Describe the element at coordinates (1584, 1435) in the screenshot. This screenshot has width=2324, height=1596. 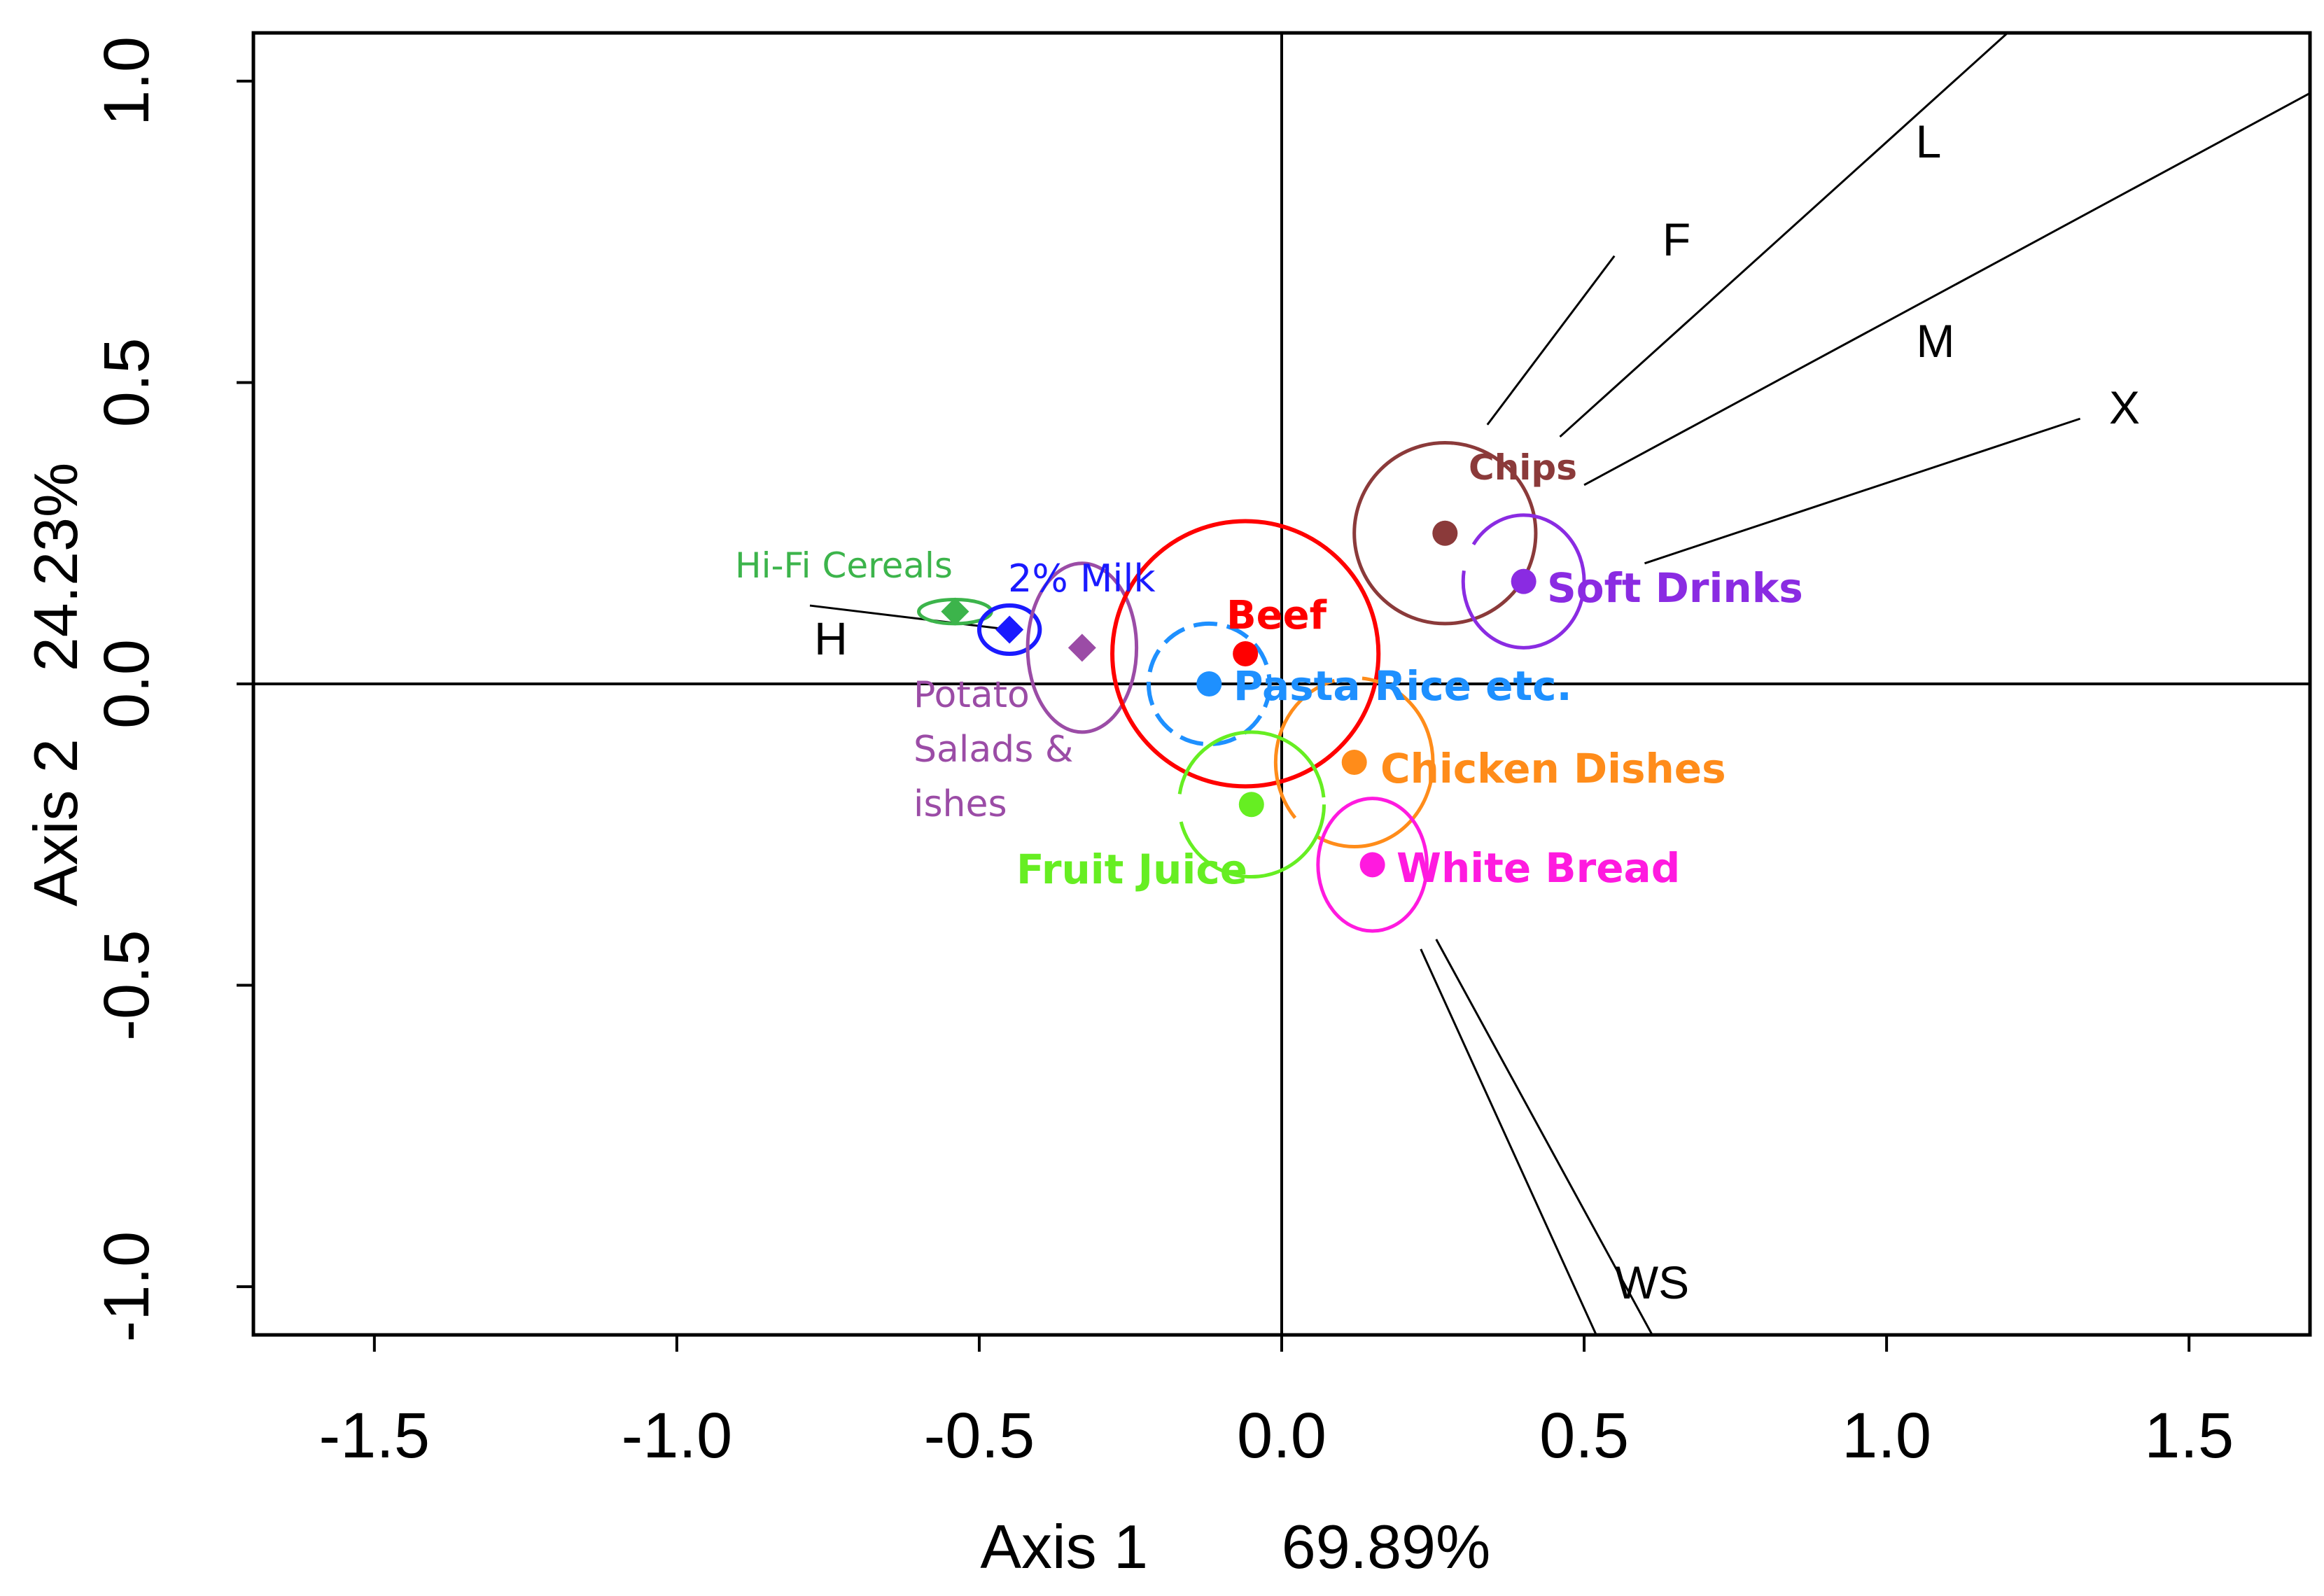
I see `x-tick-label: 0.5` at that location.